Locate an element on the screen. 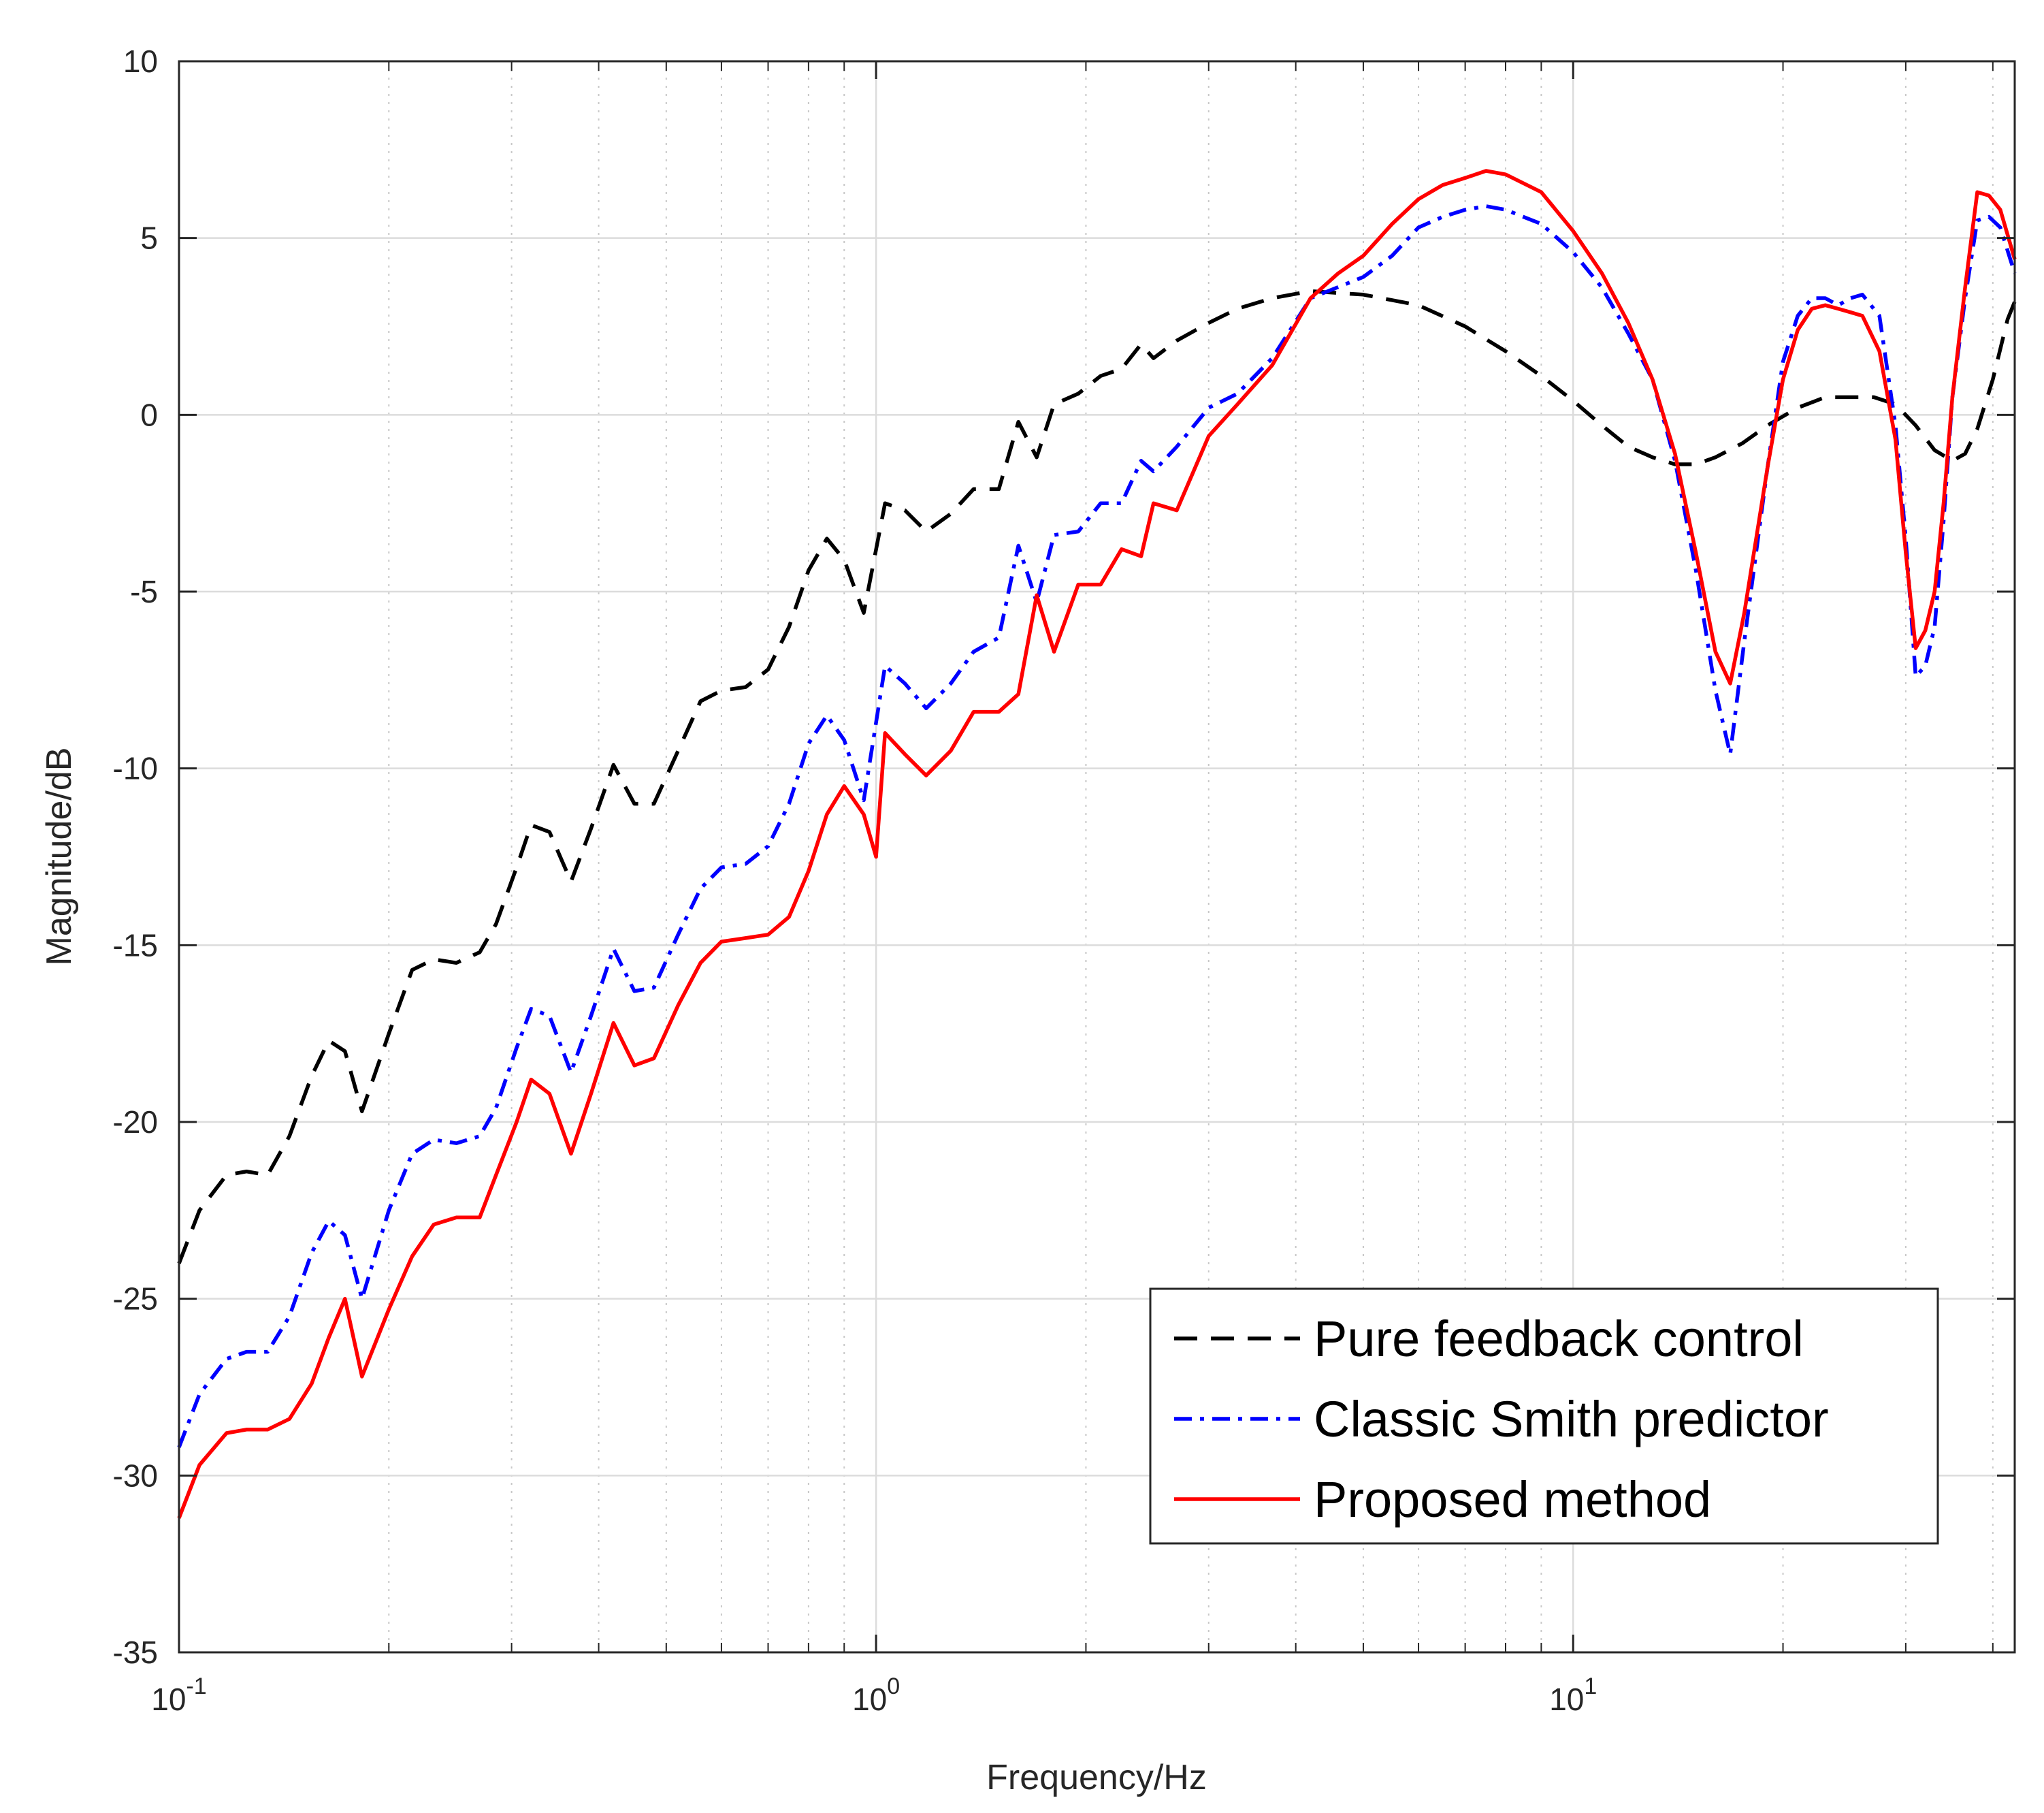 The width and height of the screenshot is (2044, 1813). legend-label-1: Pure feedback control is located at coordinates (1559, 1339).